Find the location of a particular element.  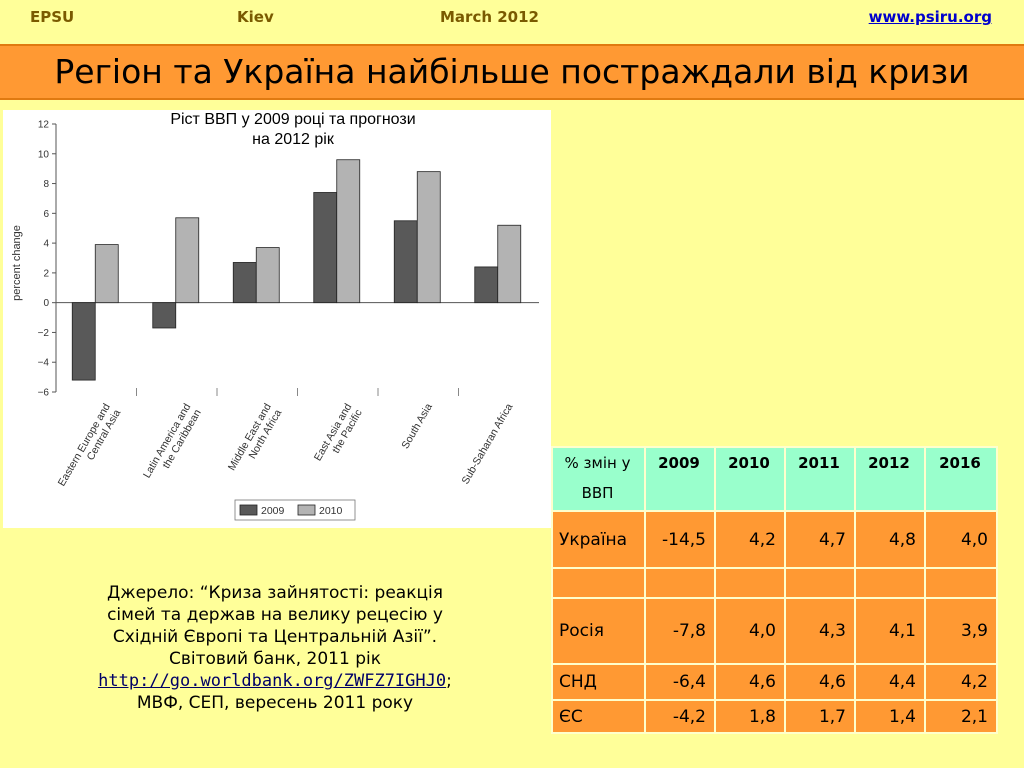

y-tick-label: 8 is located at coordinates (46, 184).